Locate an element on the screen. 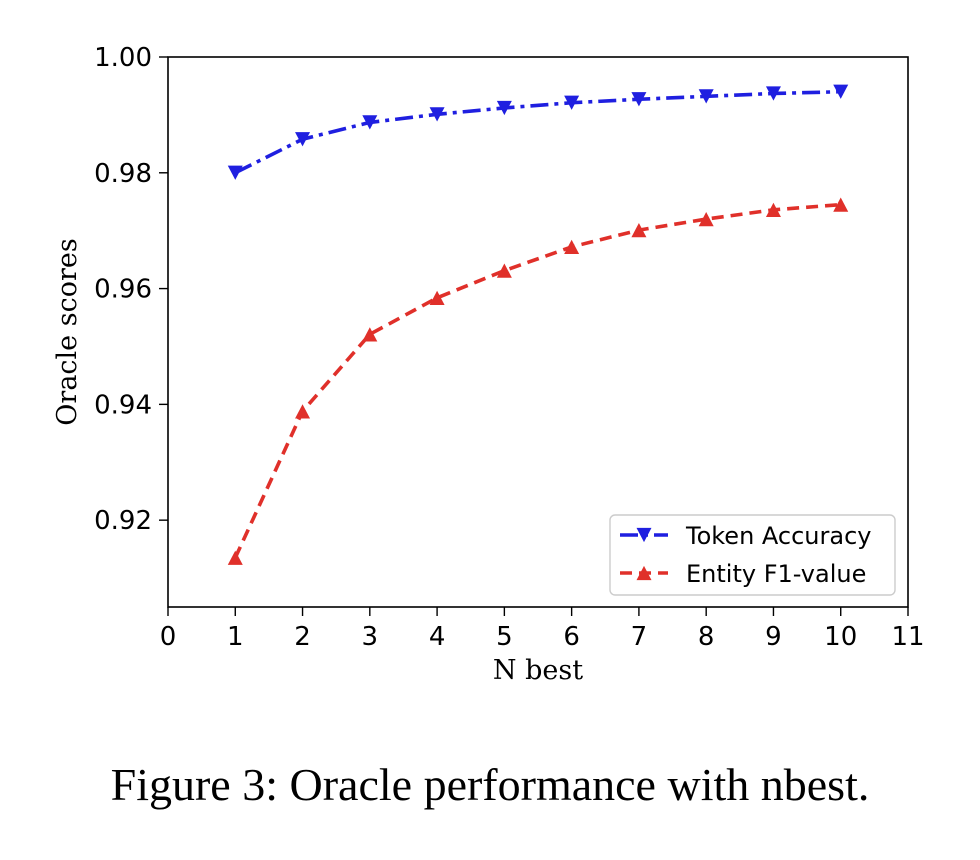  legend-label: Entity F1-value is located at coordinates (776, 574).